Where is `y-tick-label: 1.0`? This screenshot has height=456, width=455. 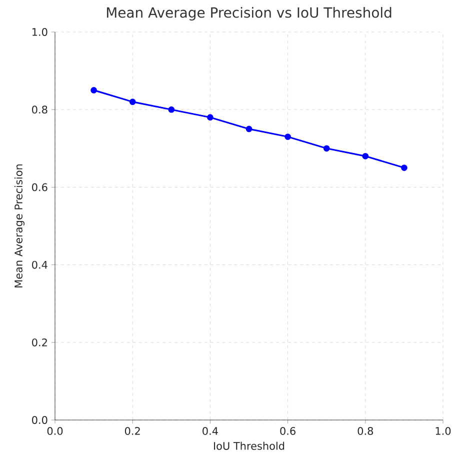 y-tick-label: 1.0 is located at coordinates (40, 32).